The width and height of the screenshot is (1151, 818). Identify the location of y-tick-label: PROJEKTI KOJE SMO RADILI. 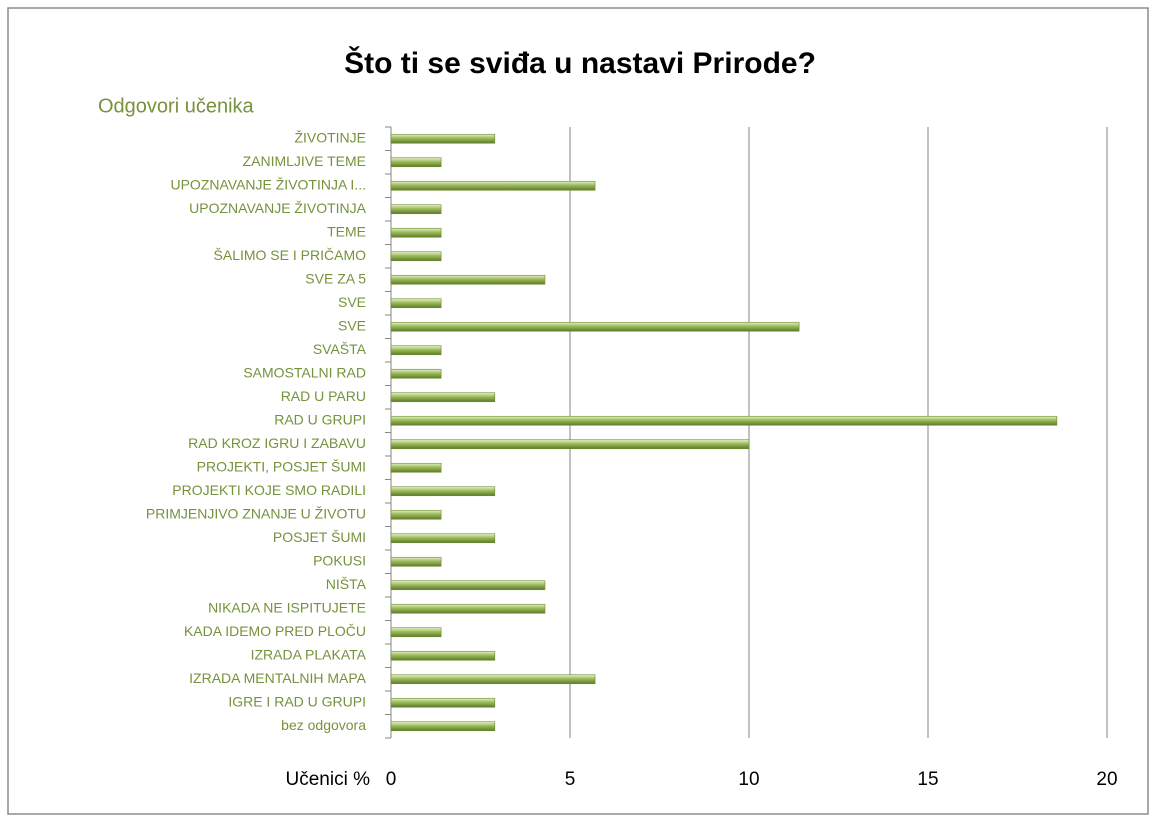
(269, 490).